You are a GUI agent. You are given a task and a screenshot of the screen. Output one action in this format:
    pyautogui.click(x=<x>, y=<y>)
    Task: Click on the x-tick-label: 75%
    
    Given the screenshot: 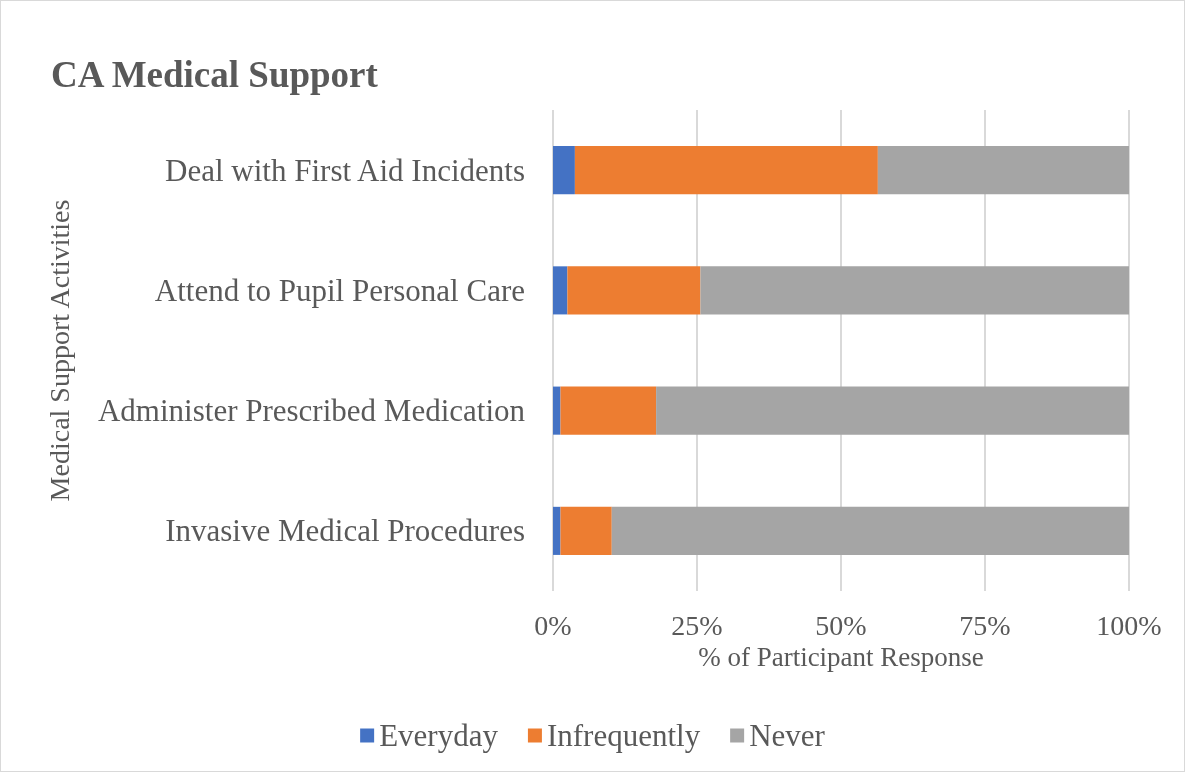 What is the action you would take?
    pyautogui.click(x=985, y=625)
    